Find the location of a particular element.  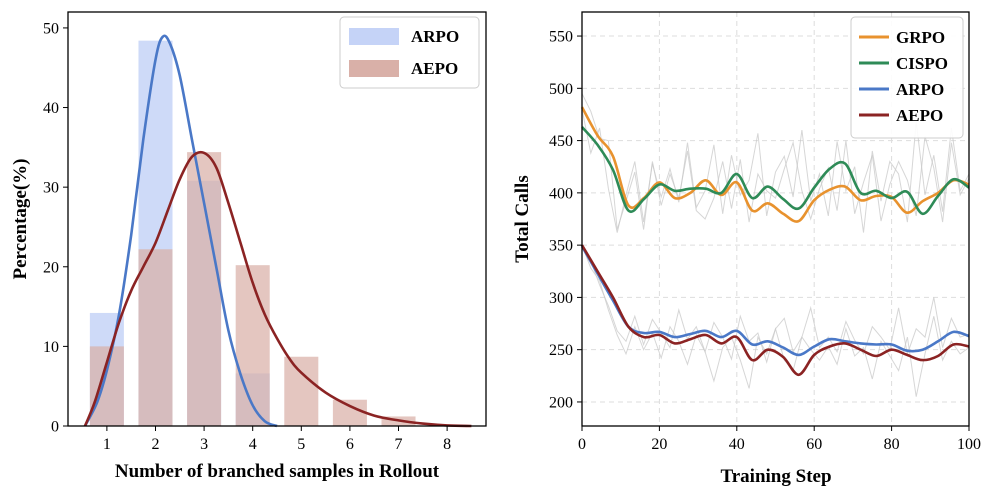

left-y-tick-label: 50 is located at coordinates (51, 28).